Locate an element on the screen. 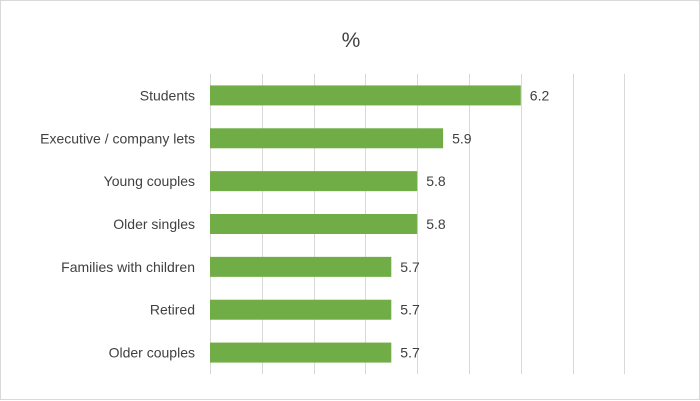 The width and height of the screenshot is (700, 401). category-label: Students is located at coordinates (167, 95).